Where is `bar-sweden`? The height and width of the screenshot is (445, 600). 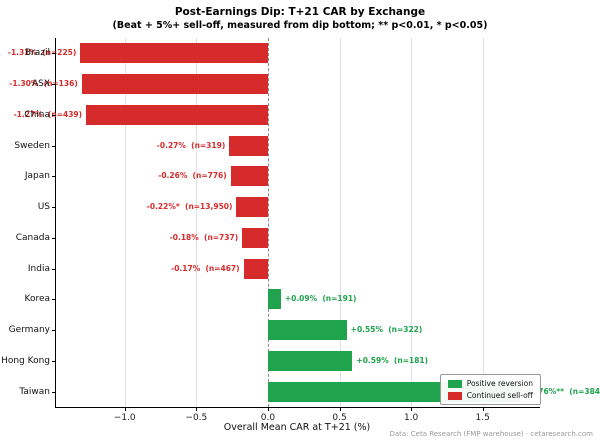 bar-sweden is located at coordinates (248, 145).